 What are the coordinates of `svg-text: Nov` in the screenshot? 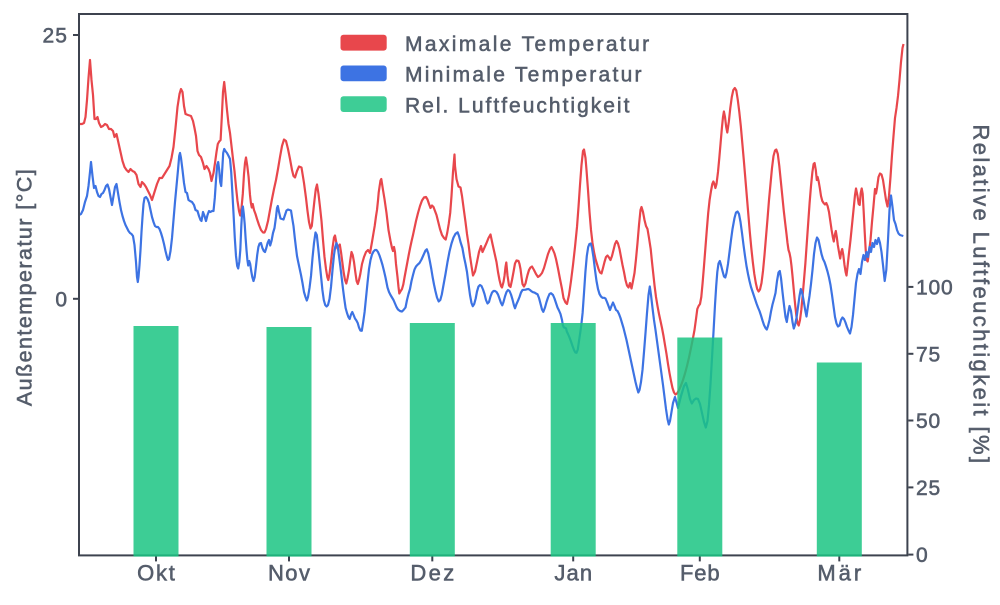 It's located at (289, 573).